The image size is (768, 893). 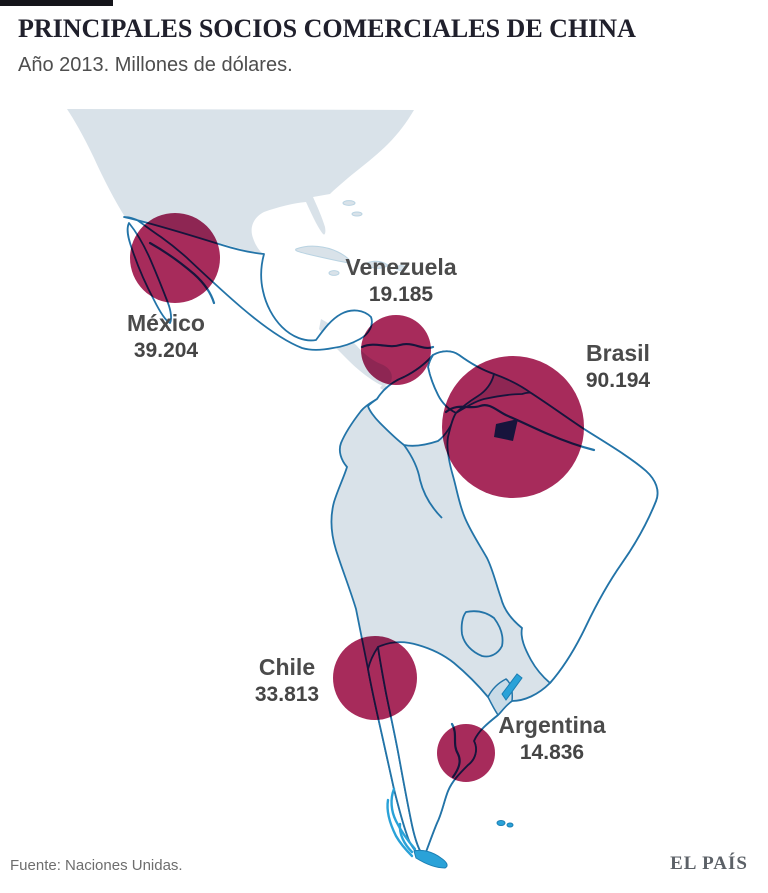 I want to click on country-name: Venezuela, so click(x=401, y=267).